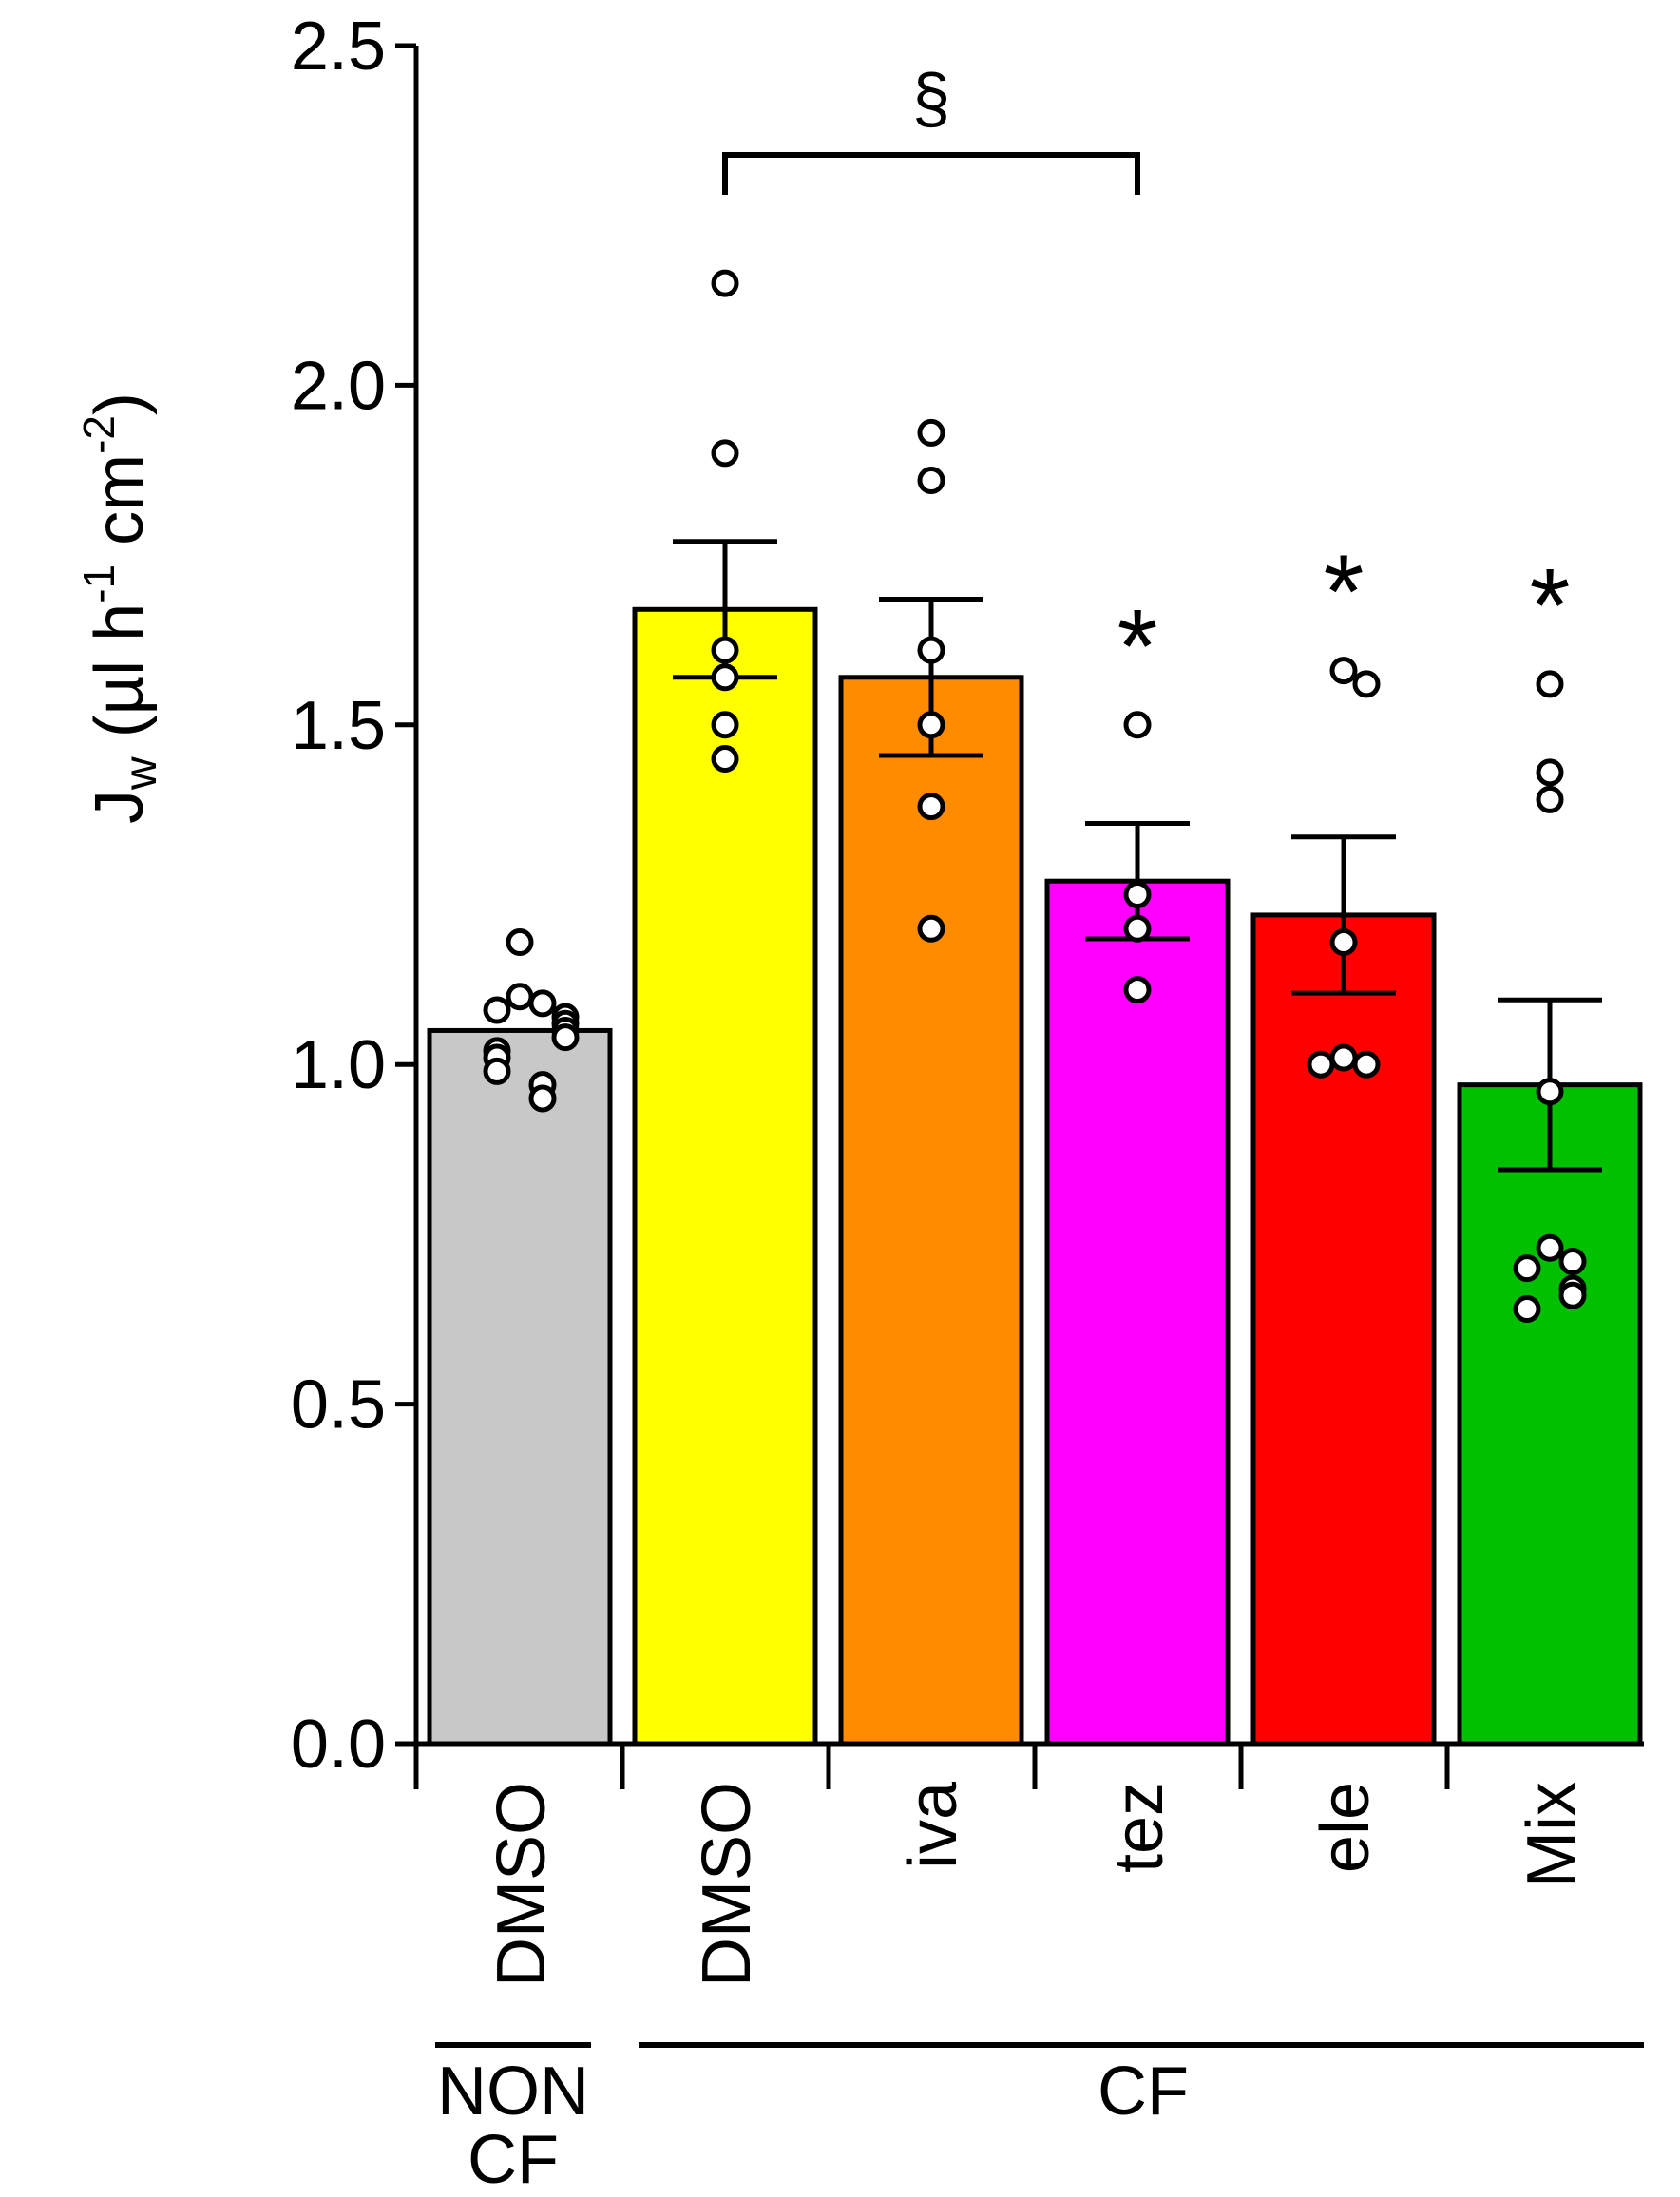 This screenshot has width=1680, height=2197. Describe the element at coordinates (1346, 1827) in the screenshot. I see `x-category-label: ele` at that location.